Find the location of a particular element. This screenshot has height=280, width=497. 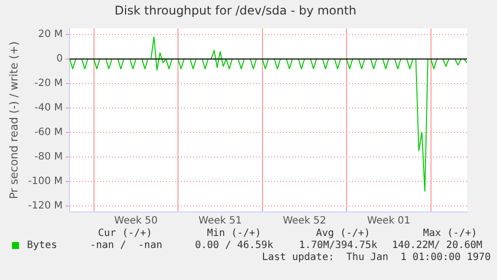

y-tick-label: 0 is located at coordinates (59, 59).